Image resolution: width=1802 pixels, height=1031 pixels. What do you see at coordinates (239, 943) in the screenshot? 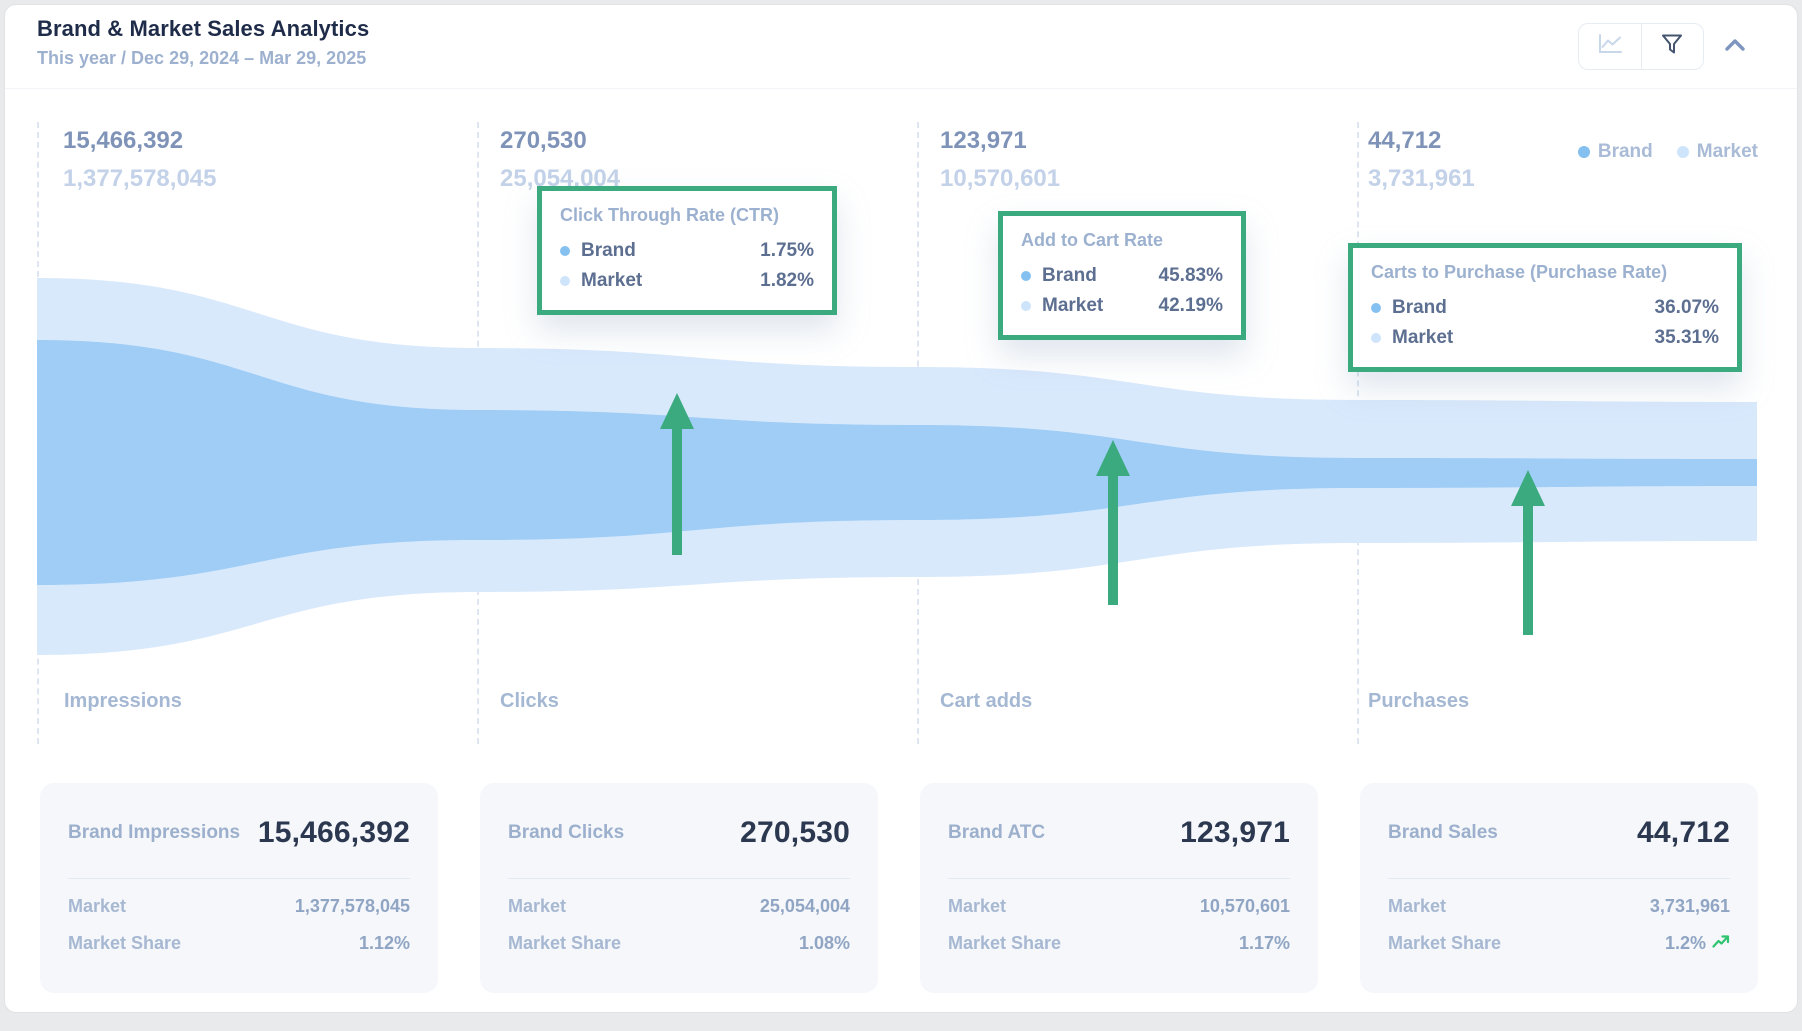
I see `market-share-row: Market Share 1.12%` at bounding box center [239, 943].